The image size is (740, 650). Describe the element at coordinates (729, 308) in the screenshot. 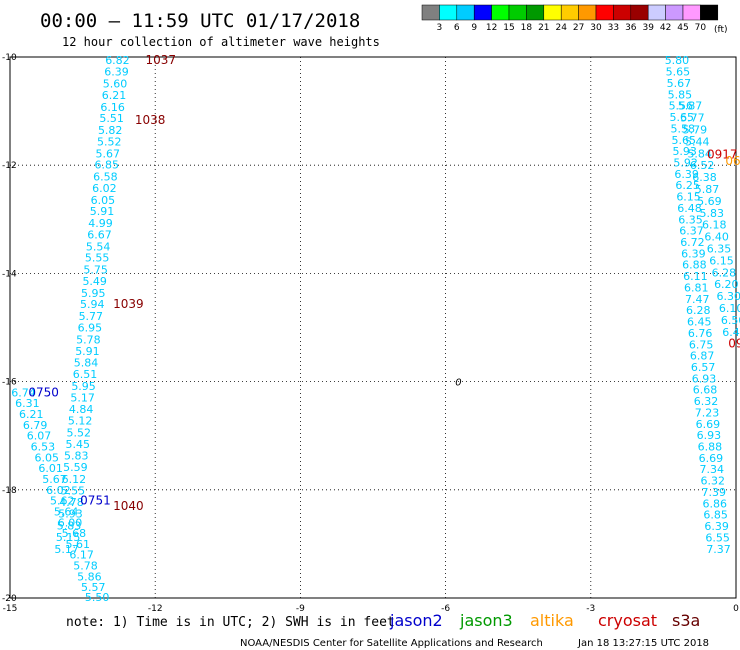

I see `swh-point: 6.10` at that location.